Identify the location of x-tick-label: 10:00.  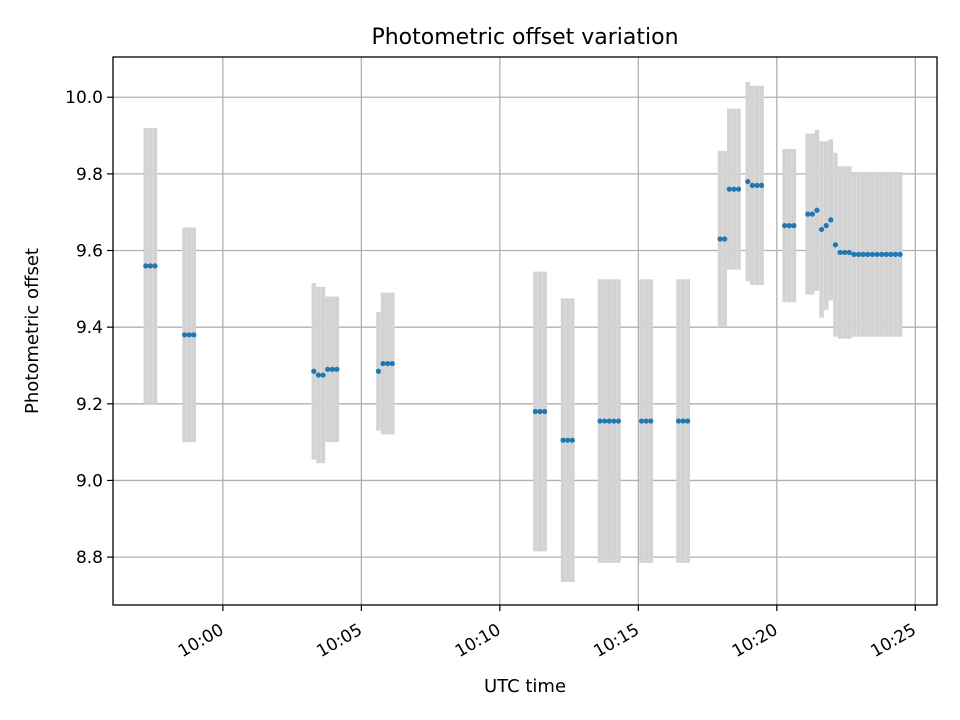
(201, 641).